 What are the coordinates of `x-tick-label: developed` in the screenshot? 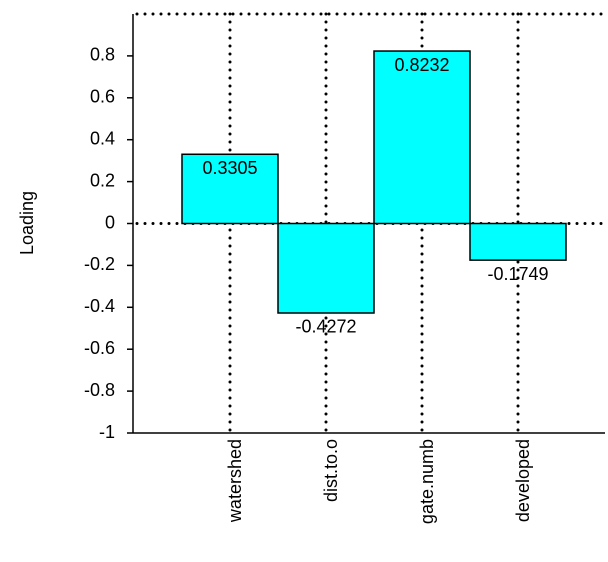 It's located at (523, 480).